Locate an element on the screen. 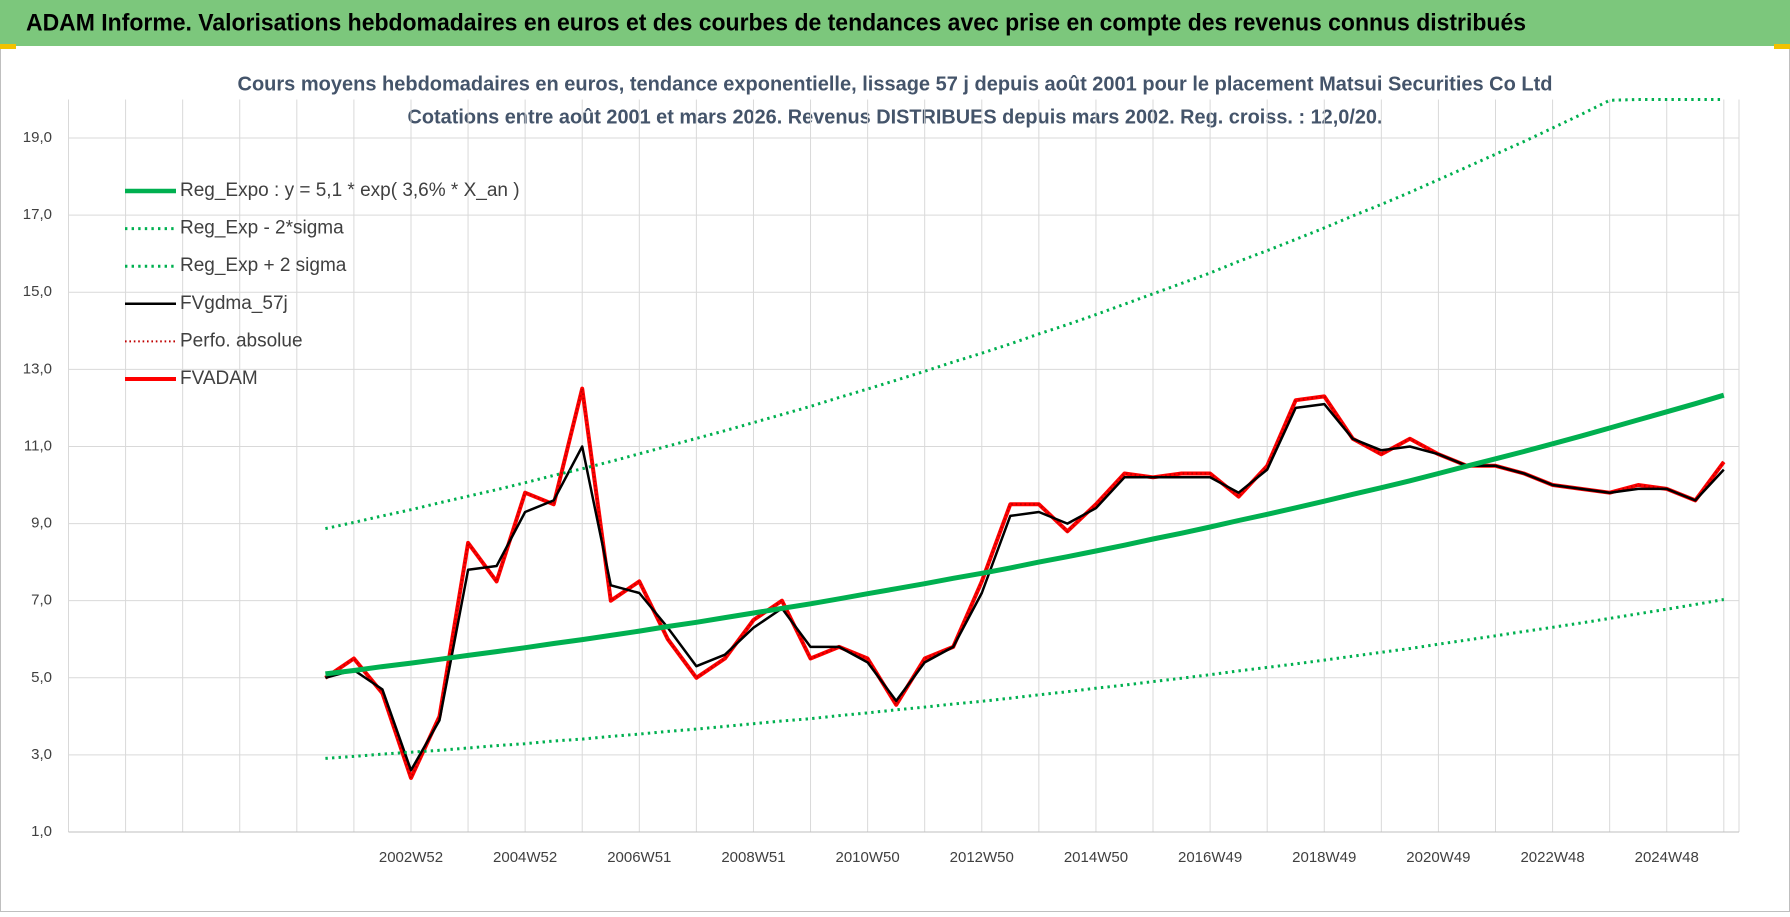  y-tick-label: 15,0 is located at coordinates (37, 291).